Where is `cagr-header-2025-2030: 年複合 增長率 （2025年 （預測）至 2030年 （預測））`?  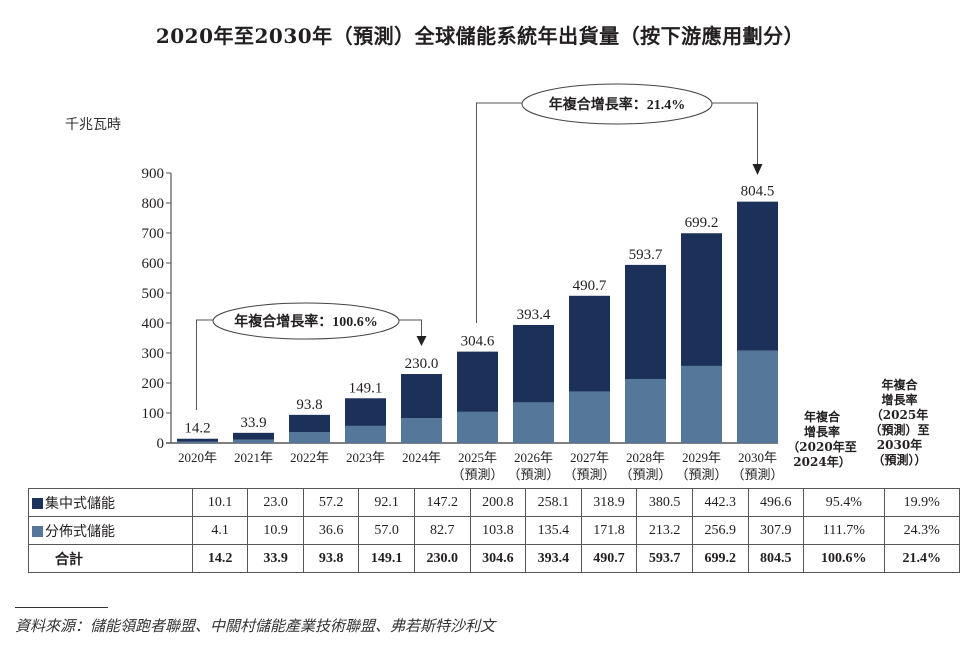 cagr-header-2025-2030: 年複合 增長率 （2025年 （預測）至 2030年 （預測）） is located at coordinates (899, 423).